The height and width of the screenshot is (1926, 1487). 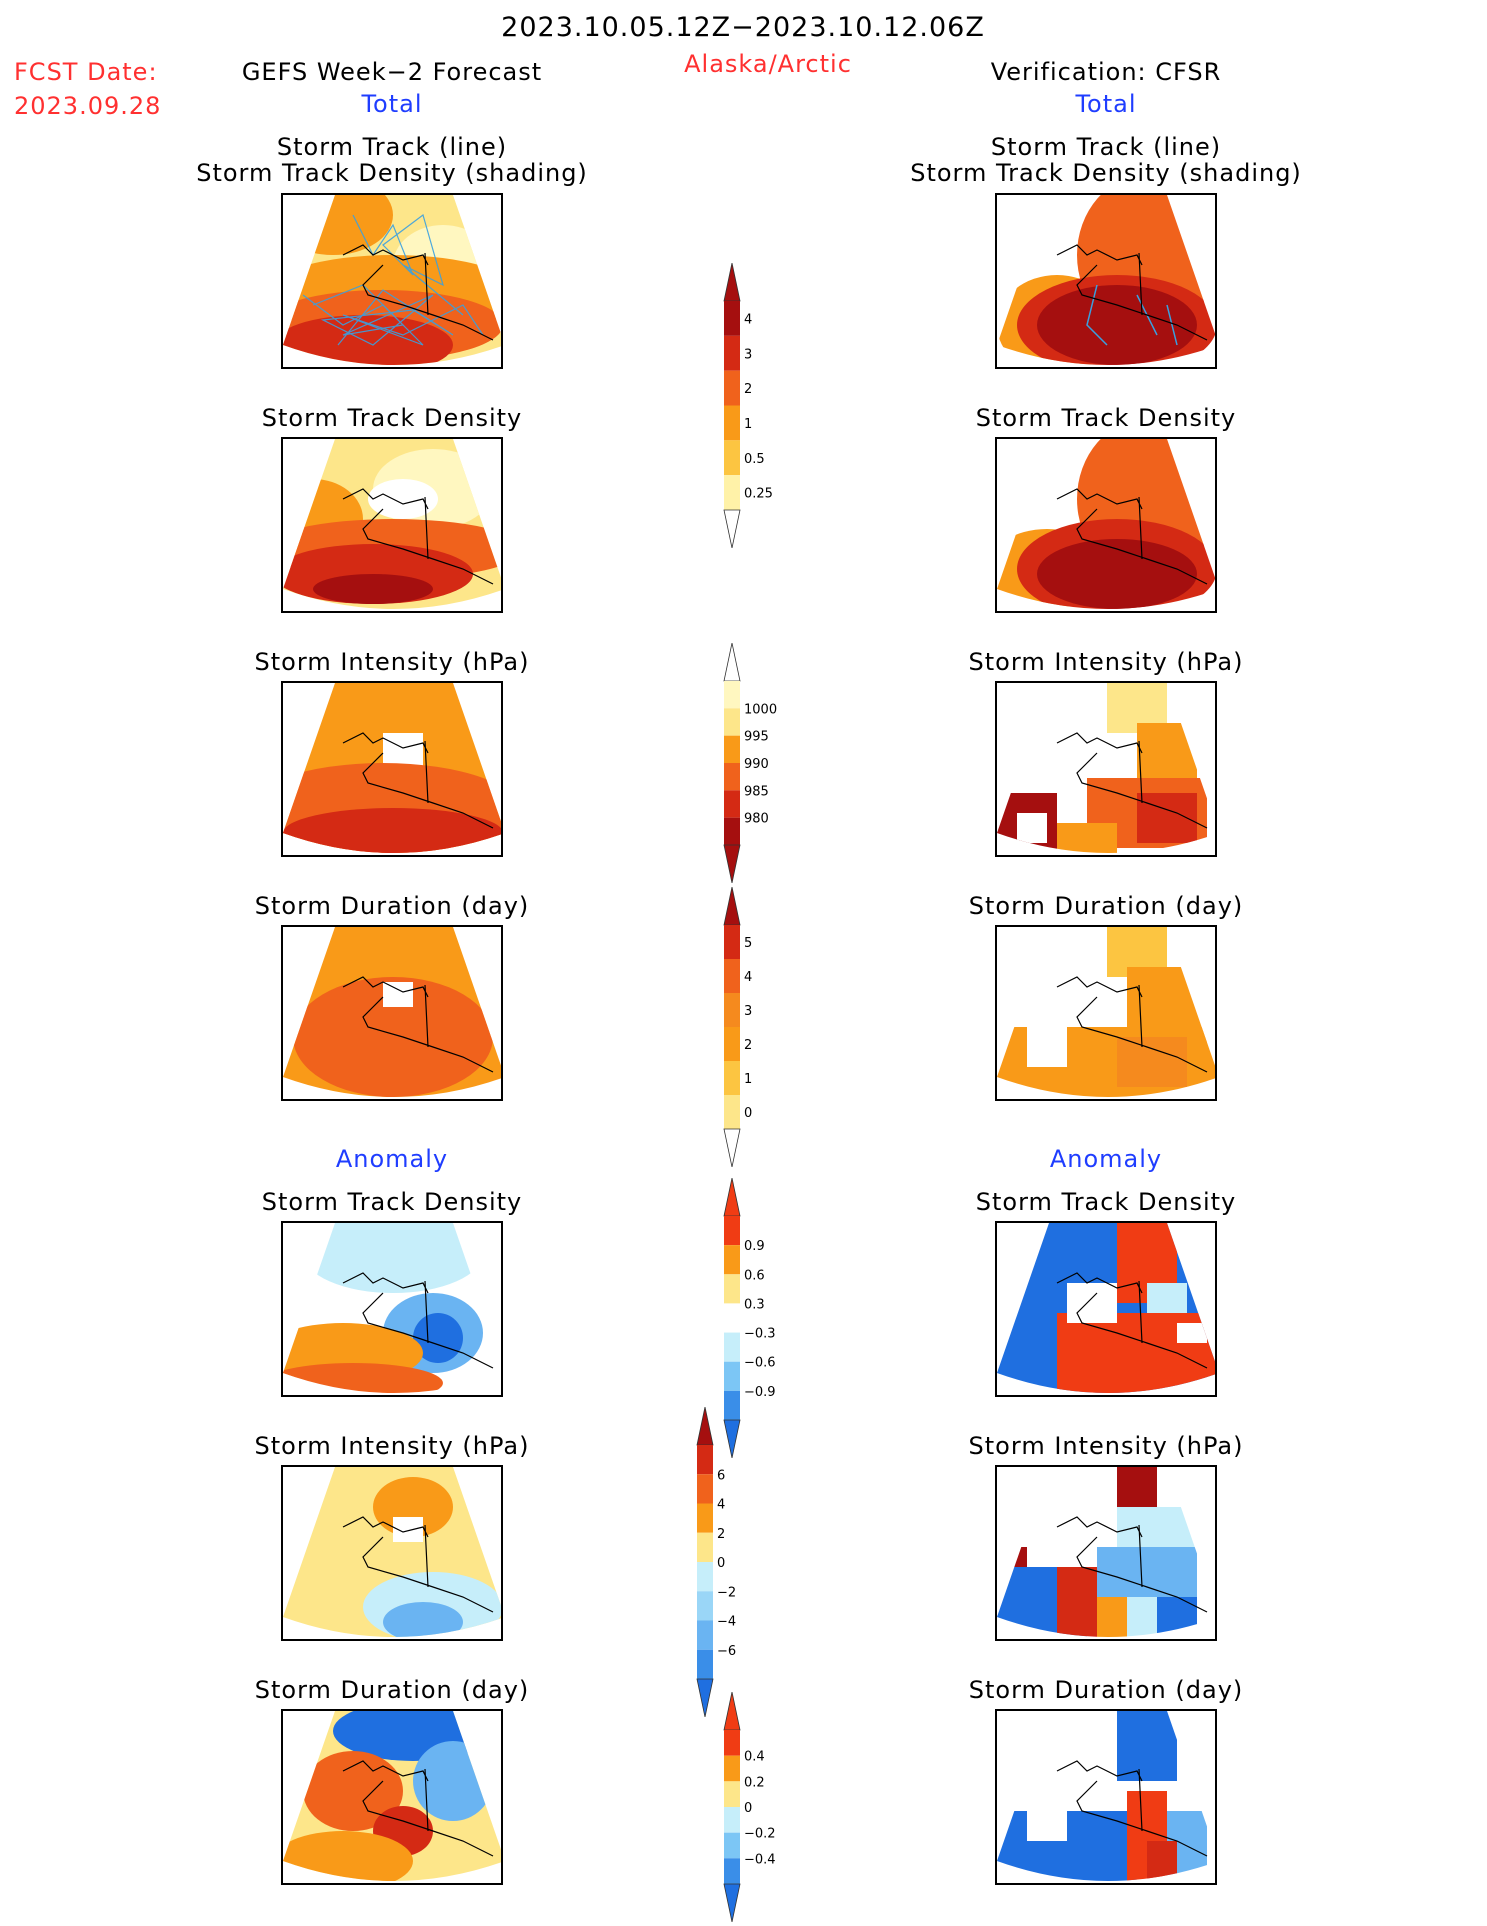 I want to click on right-intensity-title: Storm Intensity (hPa), so click(x=1106, y=662).